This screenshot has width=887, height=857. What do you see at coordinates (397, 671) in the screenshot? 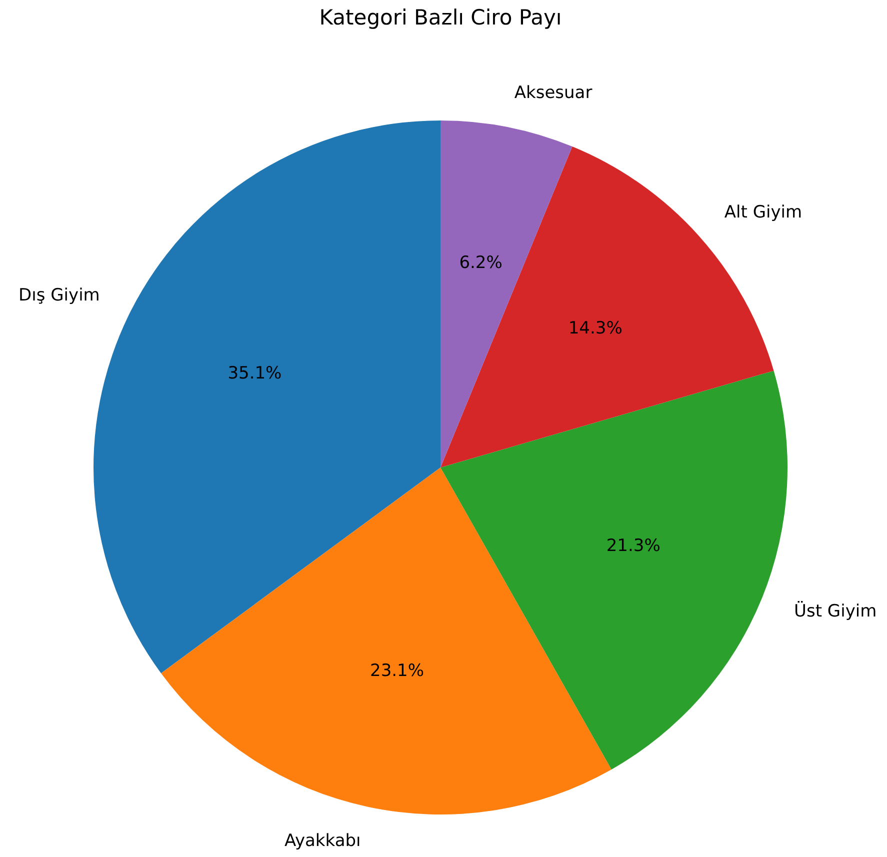
I see `data-label: 23.1%` at bounding box center [397, 671].